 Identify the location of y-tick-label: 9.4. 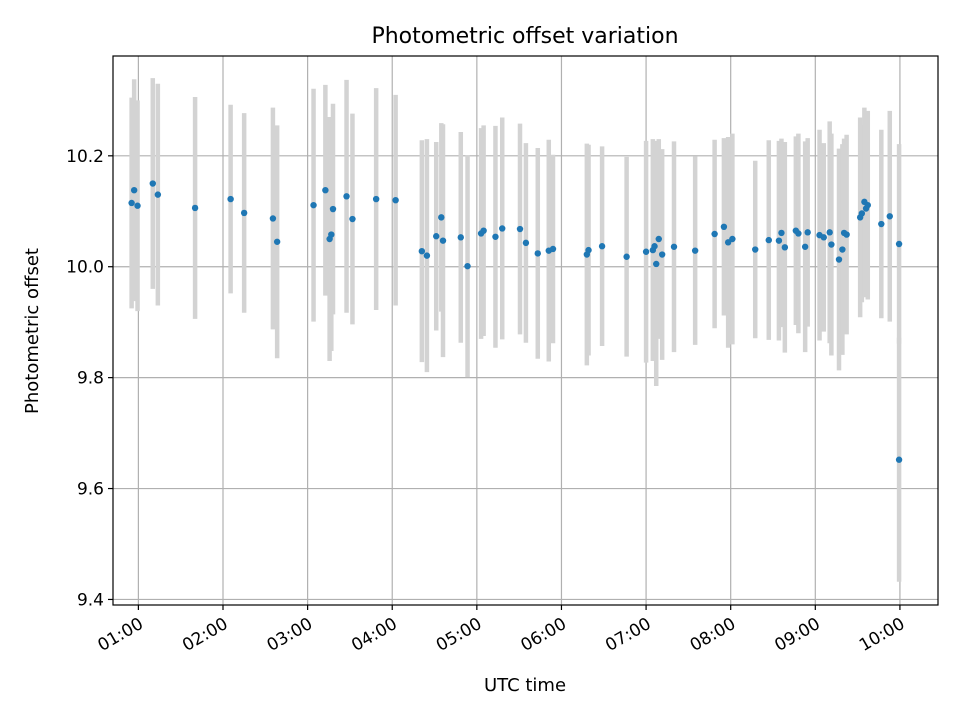
(90, 600).